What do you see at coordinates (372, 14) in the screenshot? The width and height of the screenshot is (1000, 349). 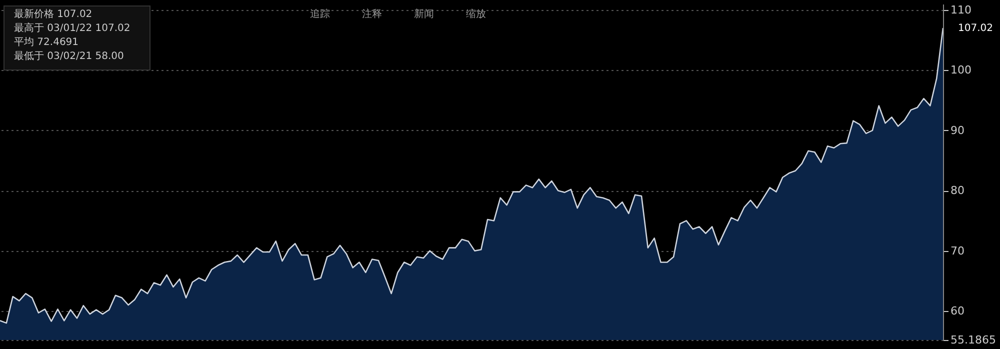 I see `annotation: 注释` at bounding box center [372, 14].